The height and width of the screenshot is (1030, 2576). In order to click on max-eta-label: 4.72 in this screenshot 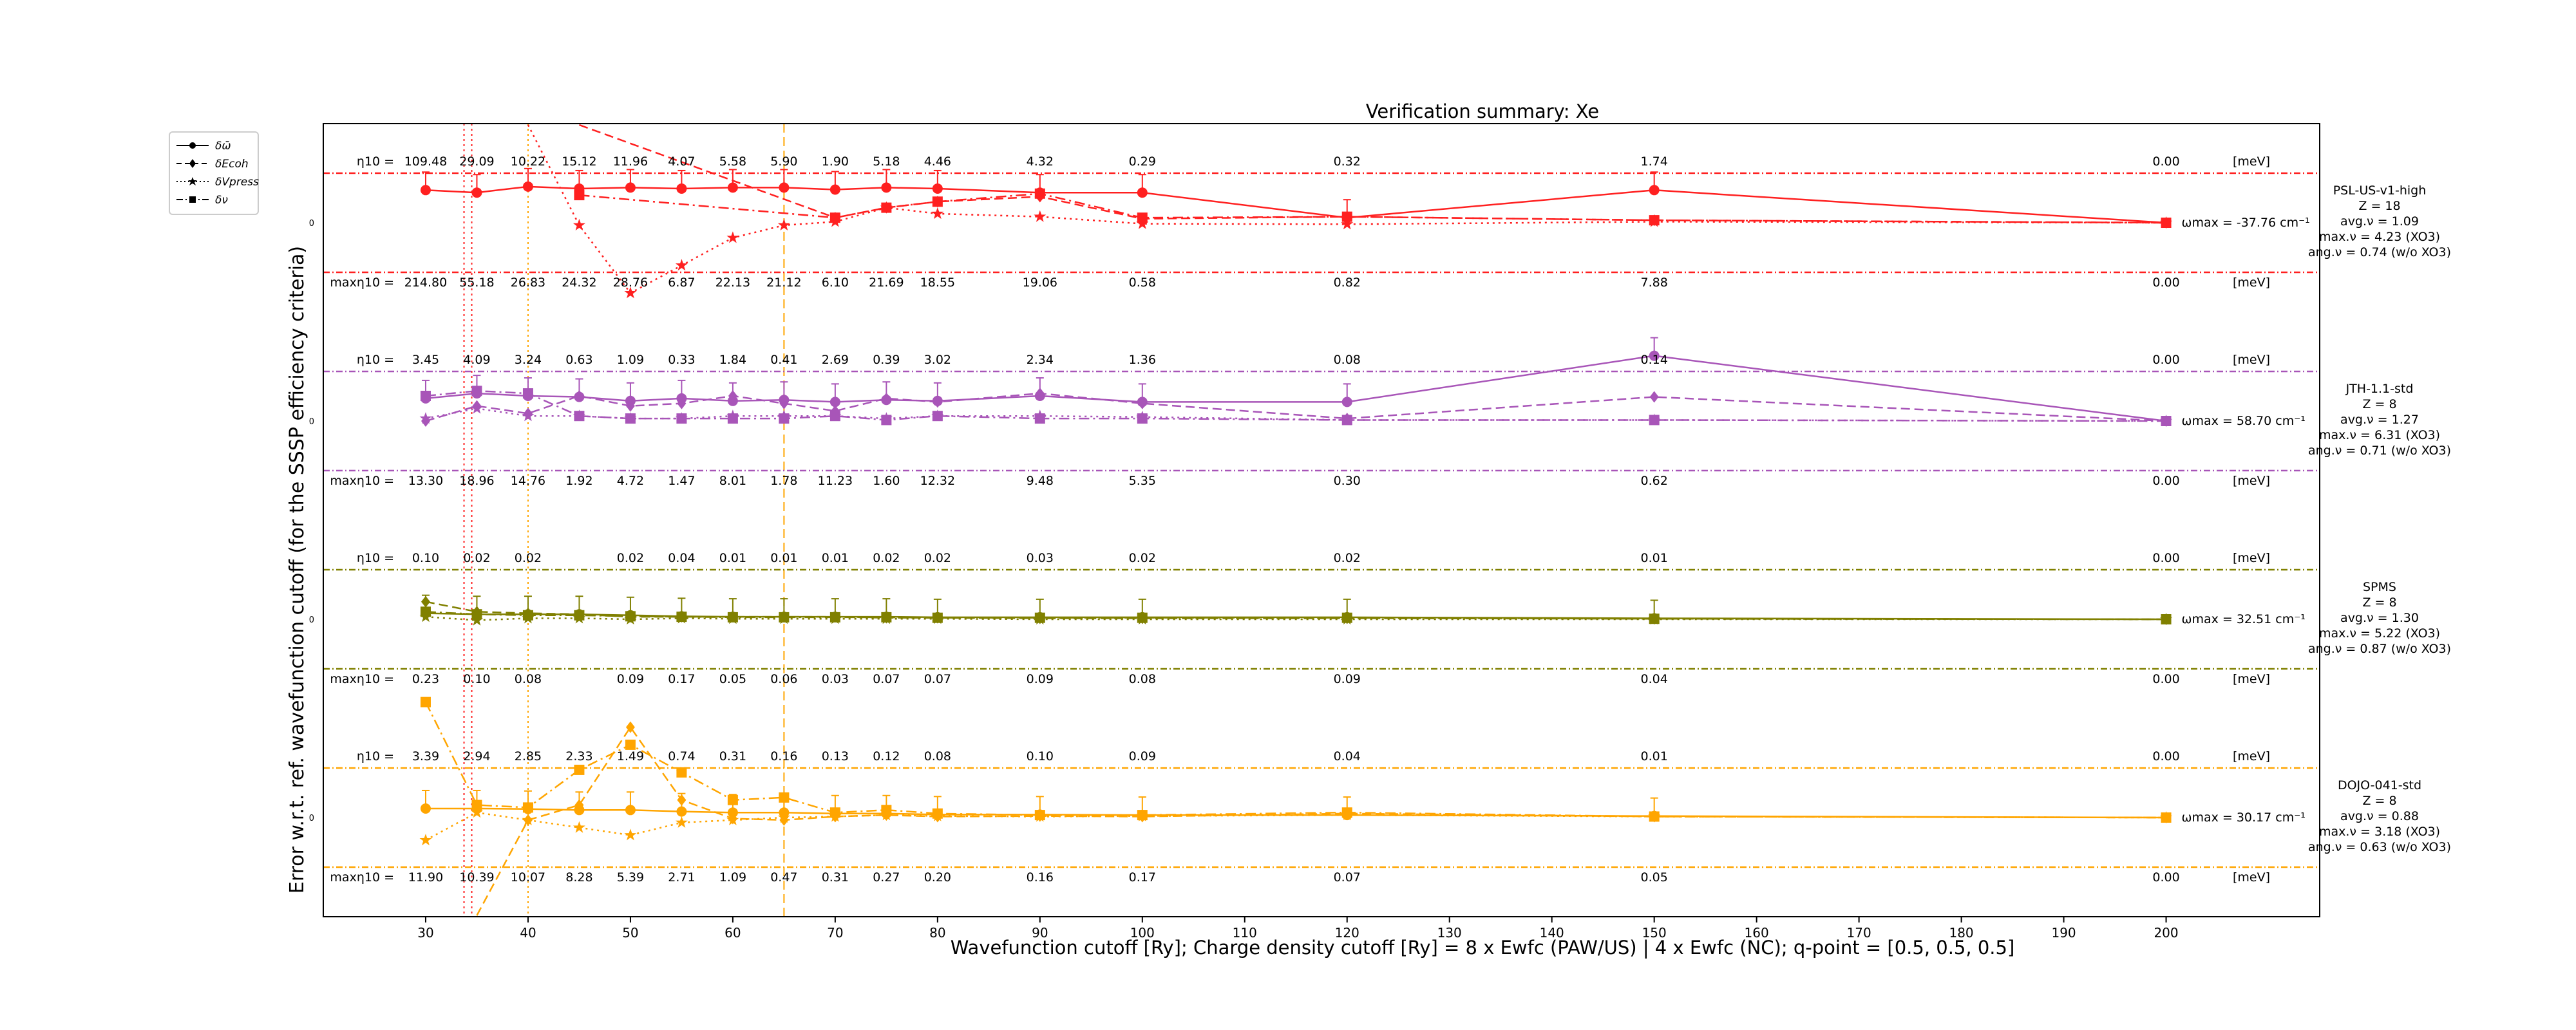, I will do `click(630, 481)`.